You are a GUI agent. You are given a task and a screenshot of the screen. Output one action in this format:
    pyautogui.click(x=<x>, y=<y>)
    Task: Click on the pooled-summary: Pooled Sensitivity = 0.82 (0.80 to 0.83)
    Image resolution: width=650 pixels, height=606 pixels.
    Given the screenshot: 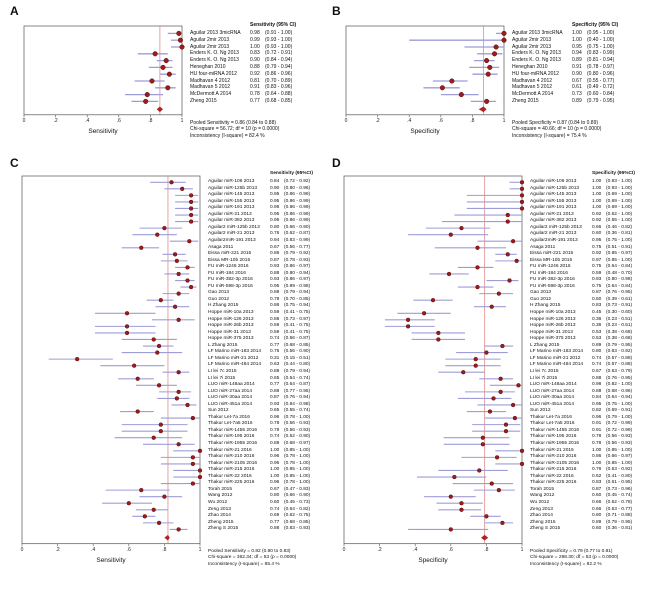 What is the action you would take?
    pyautogui.click(x=249, y=551)
    